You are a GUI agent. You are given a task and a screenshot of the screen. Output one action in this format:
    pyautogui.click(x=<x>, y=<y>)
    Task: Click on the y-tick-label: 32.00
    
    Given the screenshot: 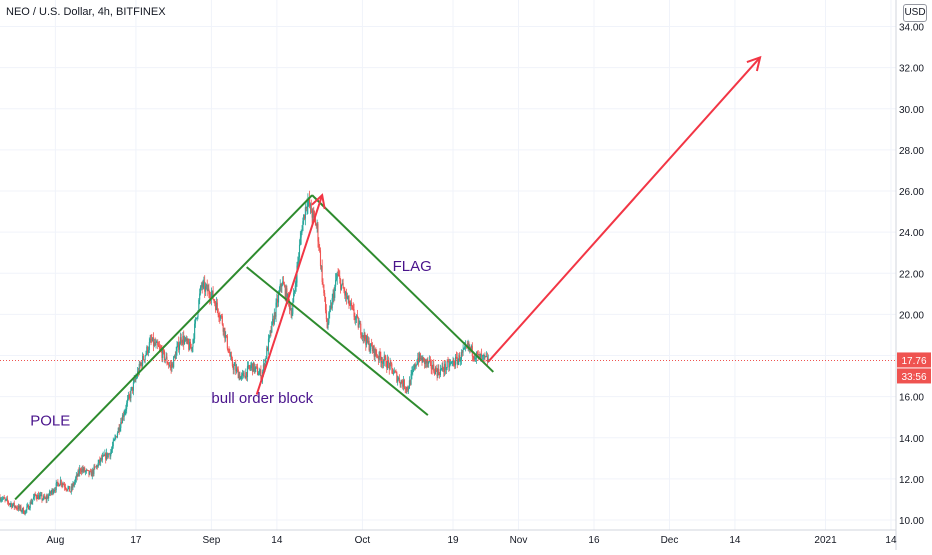 What is the action you would take?
    pyautogui.click(x=911, y=69)
    